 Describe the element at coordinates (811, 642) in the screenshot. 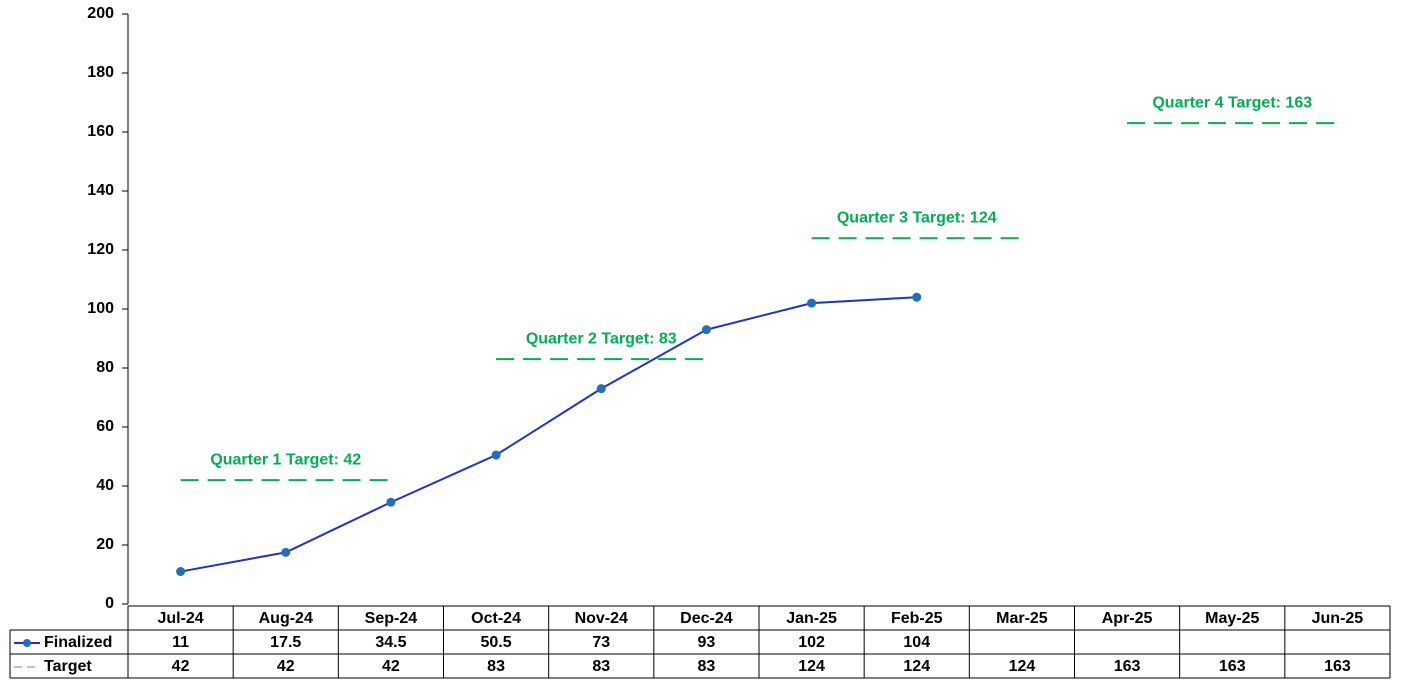

I see `table-value: 102` at that location.